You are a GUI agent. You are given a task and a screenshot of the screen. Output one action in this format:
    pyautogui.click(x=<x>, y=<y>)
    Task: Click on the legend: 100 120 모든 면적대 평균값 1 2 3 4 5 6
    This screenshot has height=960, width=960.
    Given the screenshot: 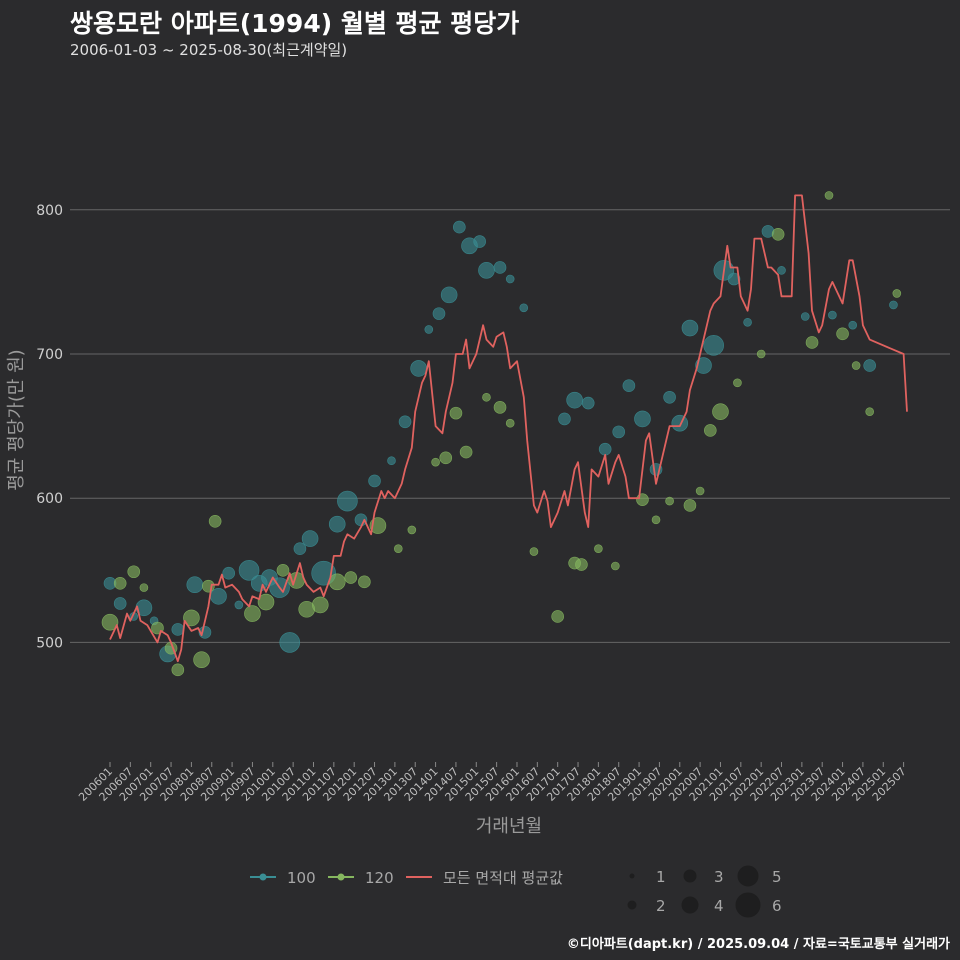 What is the action you would take?
    pyautogui.click(x=516, y=891)
    